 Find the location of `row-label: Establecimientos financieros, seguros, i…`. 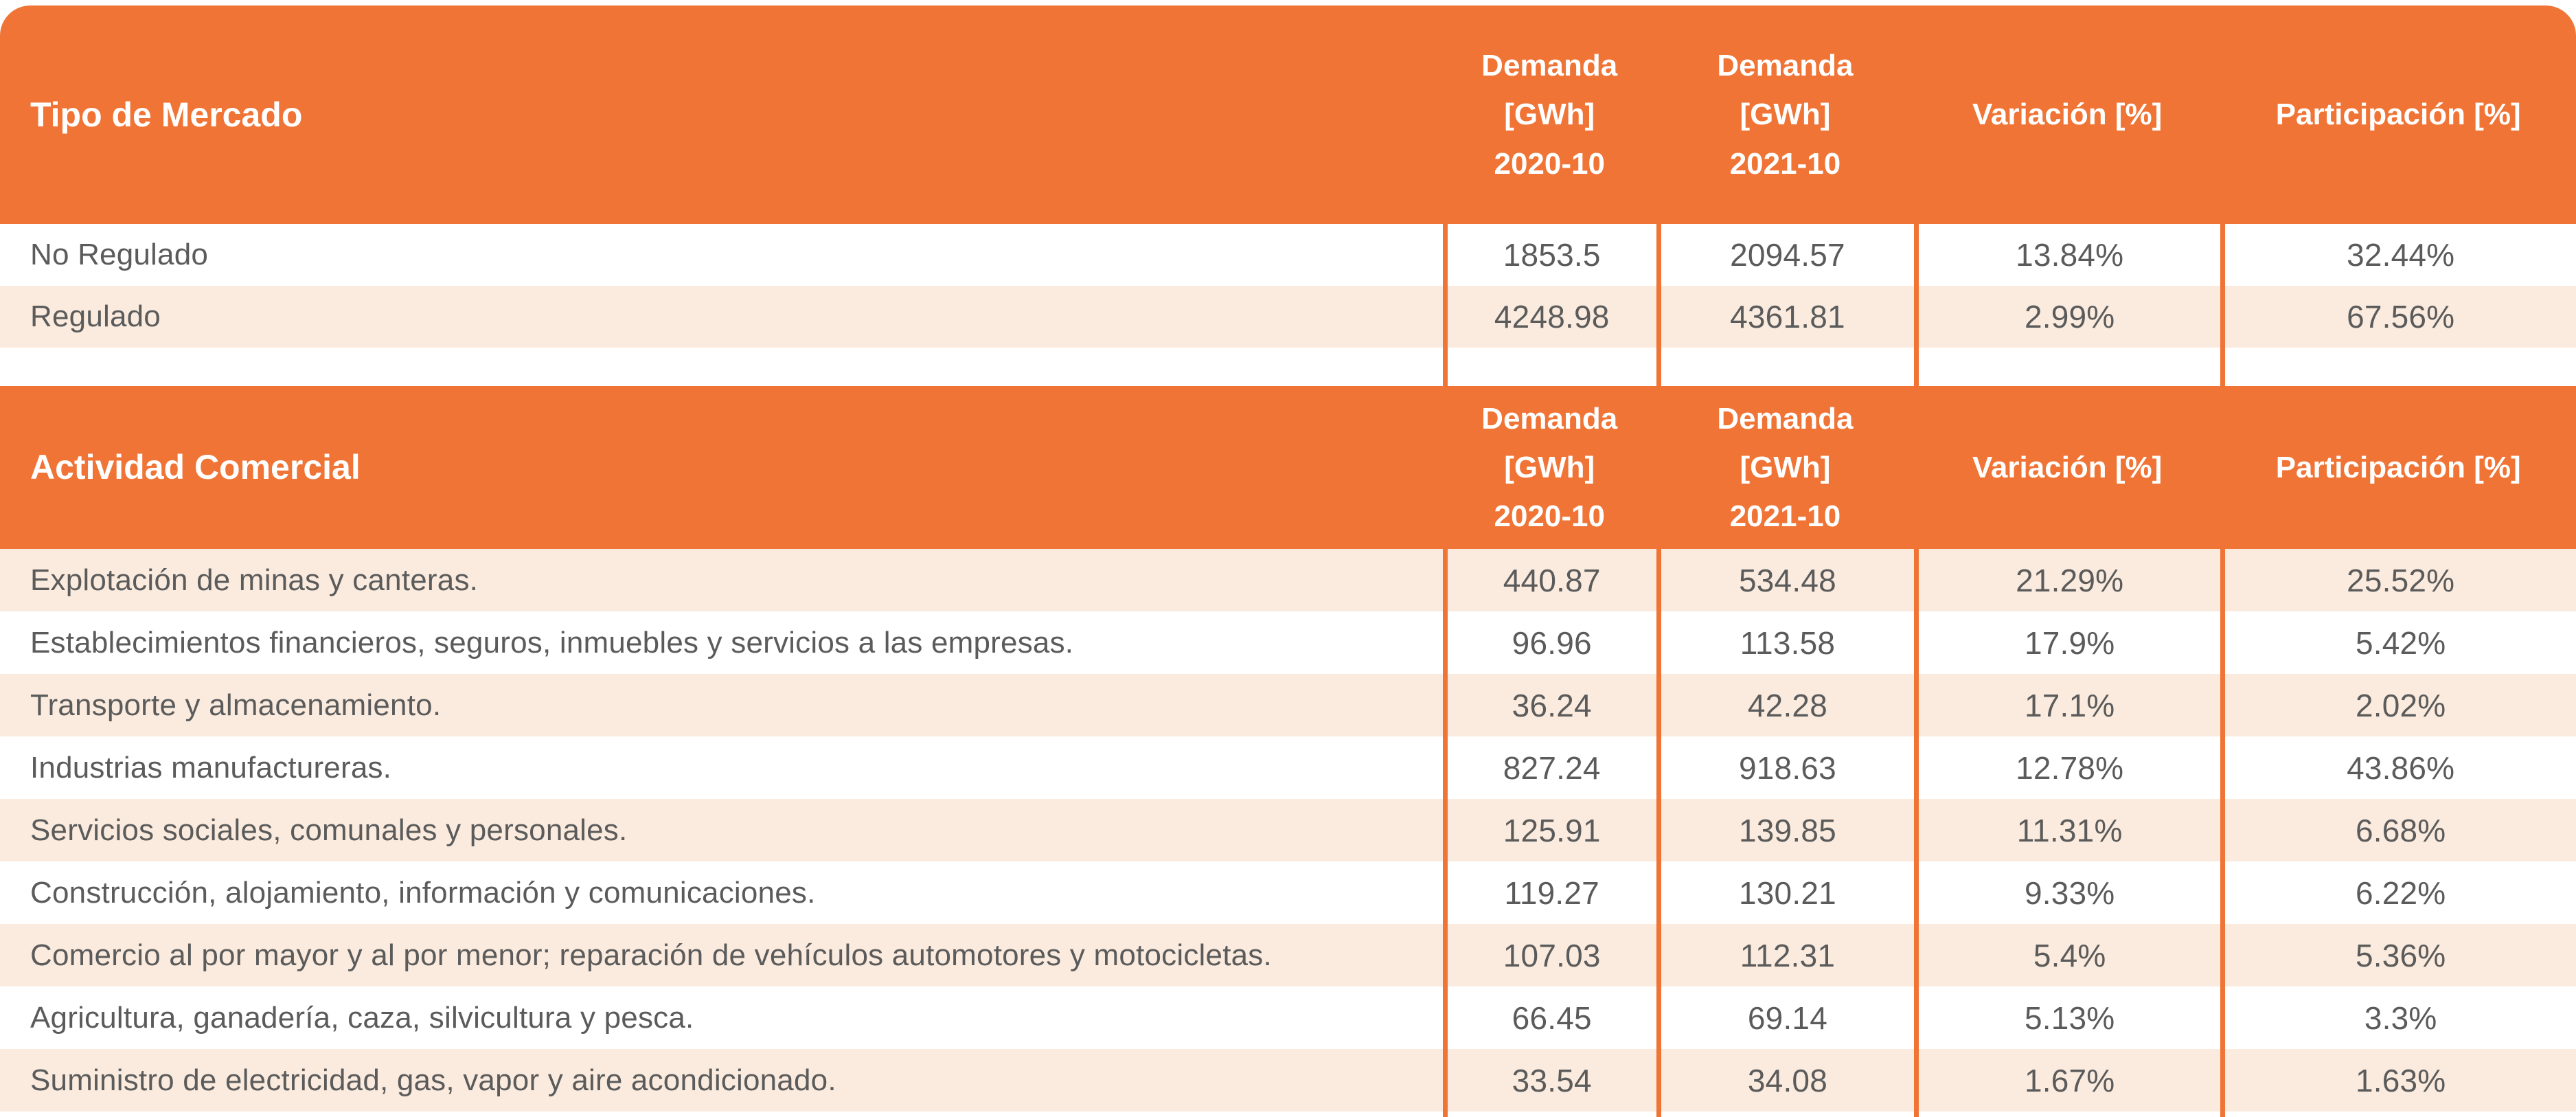

row-label: Establecimientos financieros, seguros, i… is located at coordinates (552, 642).